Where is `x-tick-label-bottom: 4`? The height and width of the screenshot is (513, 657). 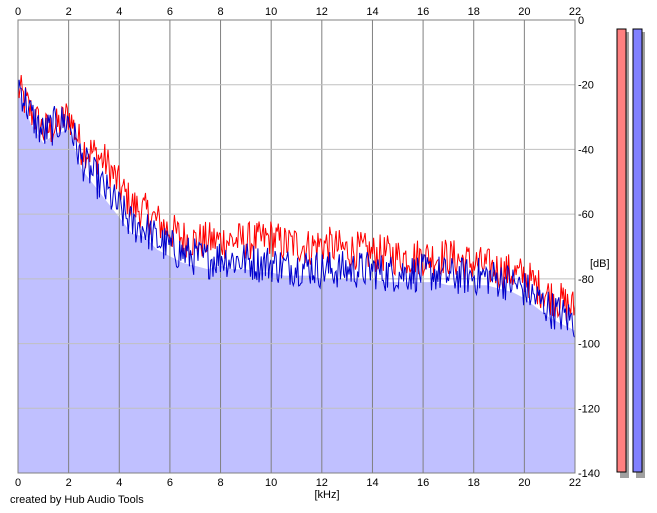 x-tick-label-bottom: 4 is located at coordinates (119, 483).